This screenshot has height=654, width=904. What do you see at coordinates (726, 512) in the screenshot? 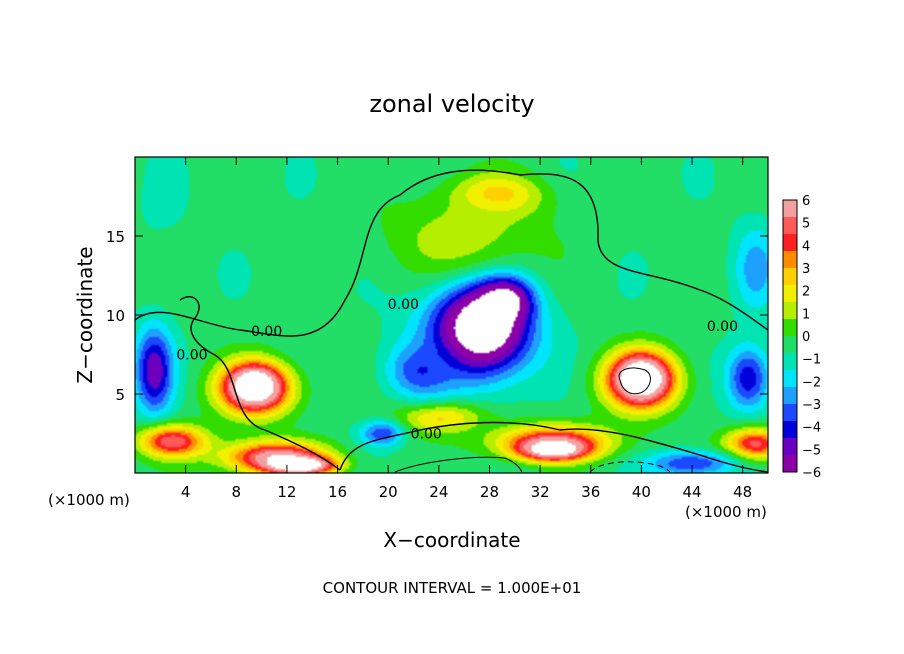
I see `x-unit-label-right: (×1000 m)` at bounding box center [726, 512].